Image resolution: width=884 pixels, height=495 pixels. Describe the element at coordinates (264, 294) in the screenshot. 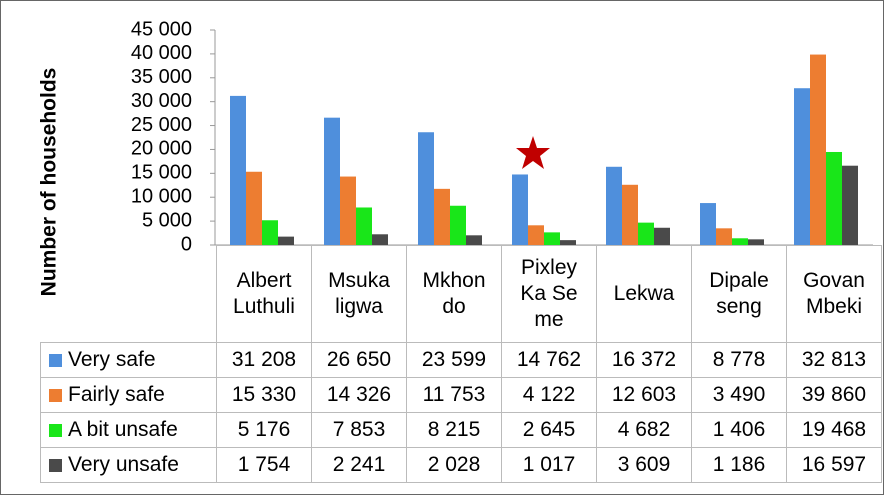

I see `category-label: Albert Luthuli` at that location.